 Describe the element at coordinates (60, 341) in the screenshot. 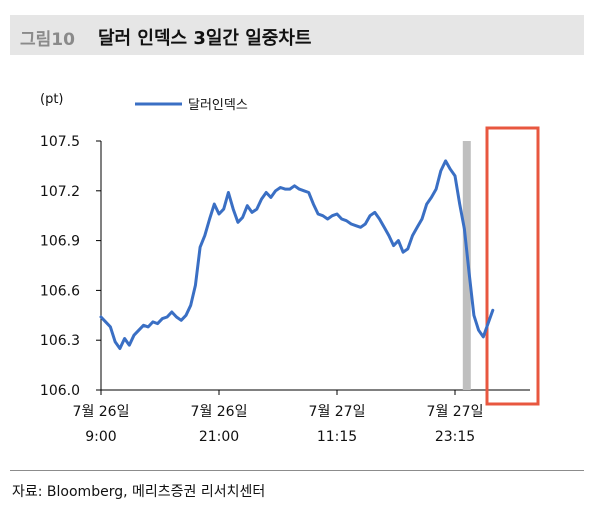

I see `y-tick-label: 106.3` at that location.